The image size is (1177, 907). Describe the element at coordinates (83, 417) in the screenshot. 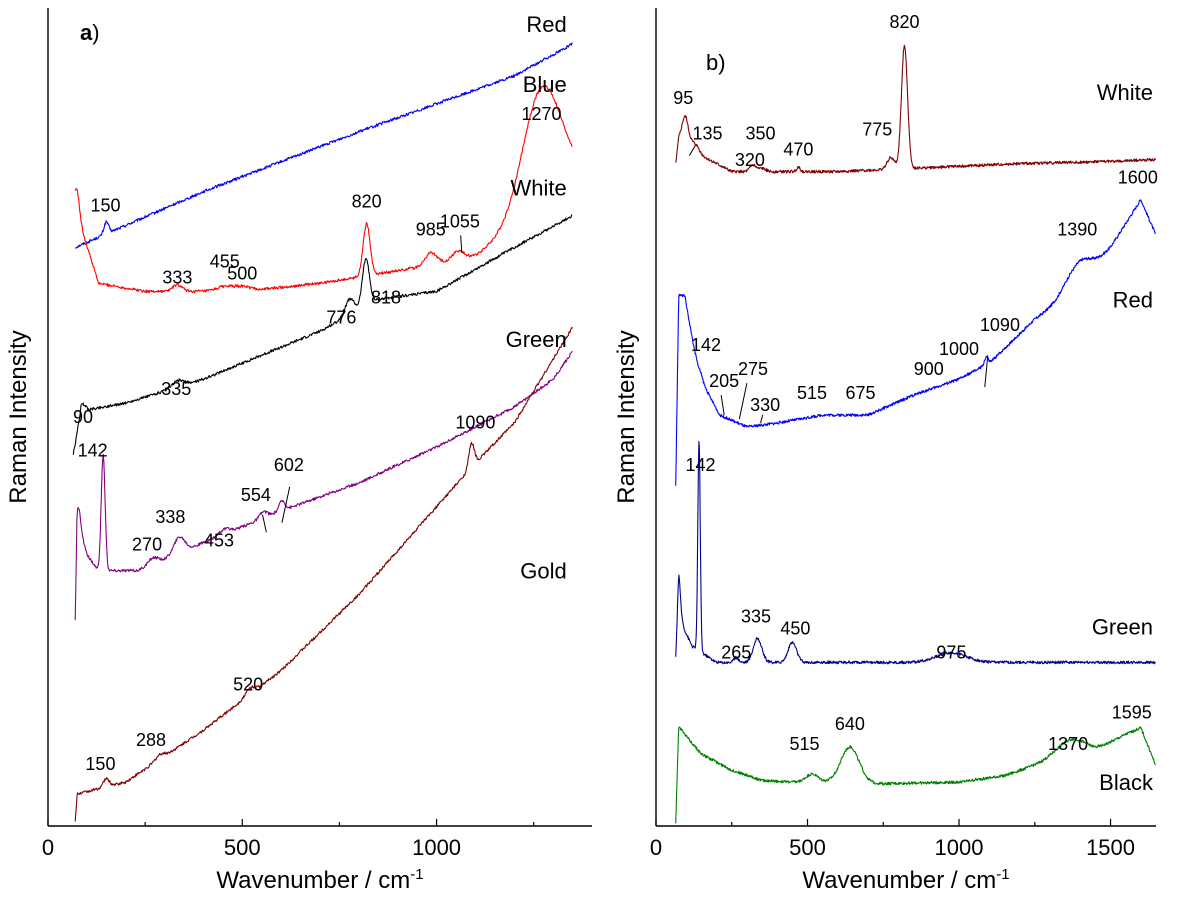

I see `peak-label: 90` at that location.